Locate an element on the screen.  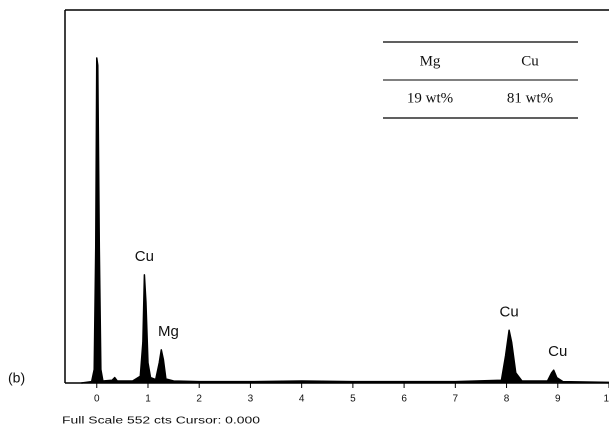
x-tick-label: 4 is located at coordinates (302, 399).